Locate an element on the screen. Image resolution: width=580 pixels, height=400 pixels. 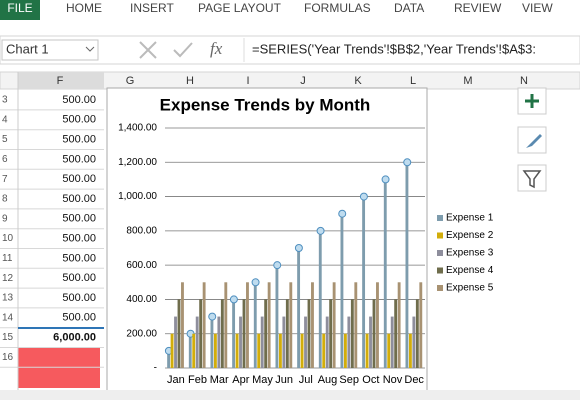
cancel-icon is located at coordinates (148, 50).